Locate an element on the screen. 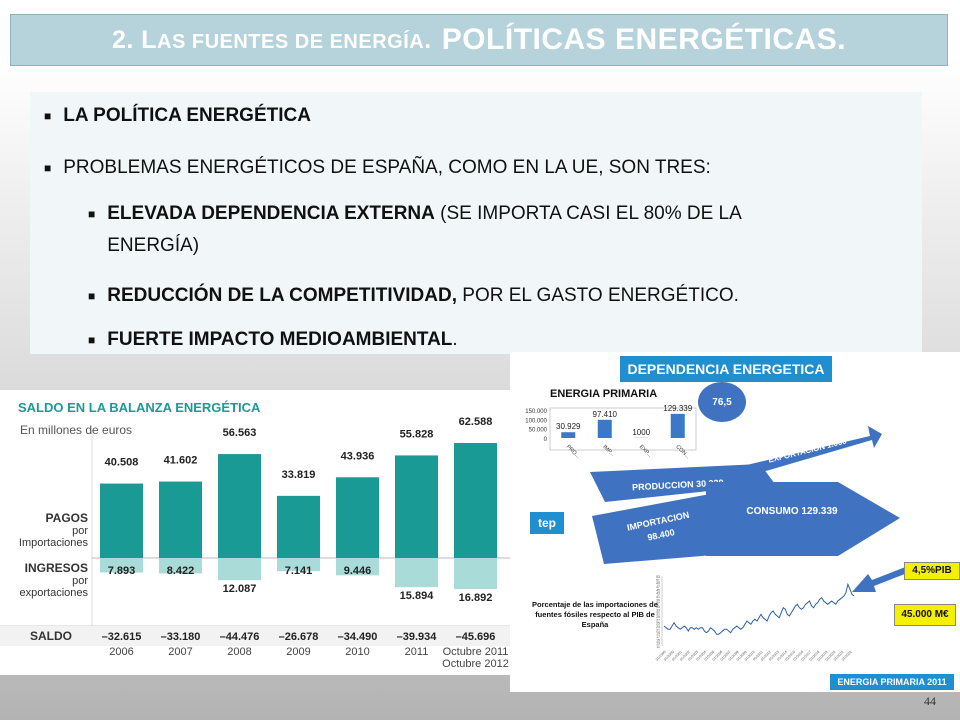 Image resolution: width=960 pixels, height=720 pixels. exportacion-arrow is located at coordinates (808, 452).